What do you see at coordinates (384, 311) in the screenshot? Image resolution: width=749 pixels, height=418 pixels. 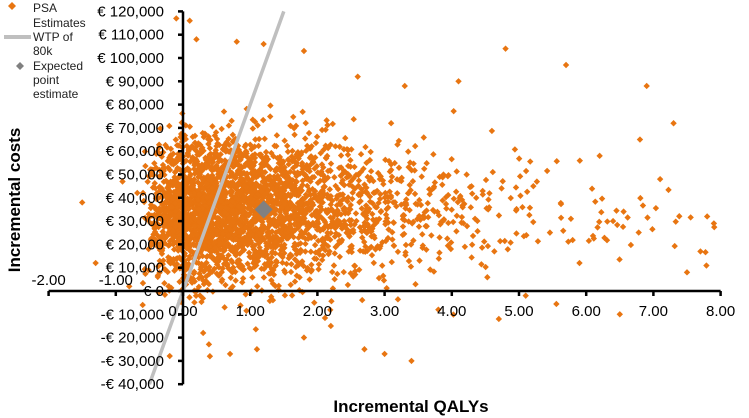 I see `x-tick-label: 3.00` at bounding box center [384, 311].